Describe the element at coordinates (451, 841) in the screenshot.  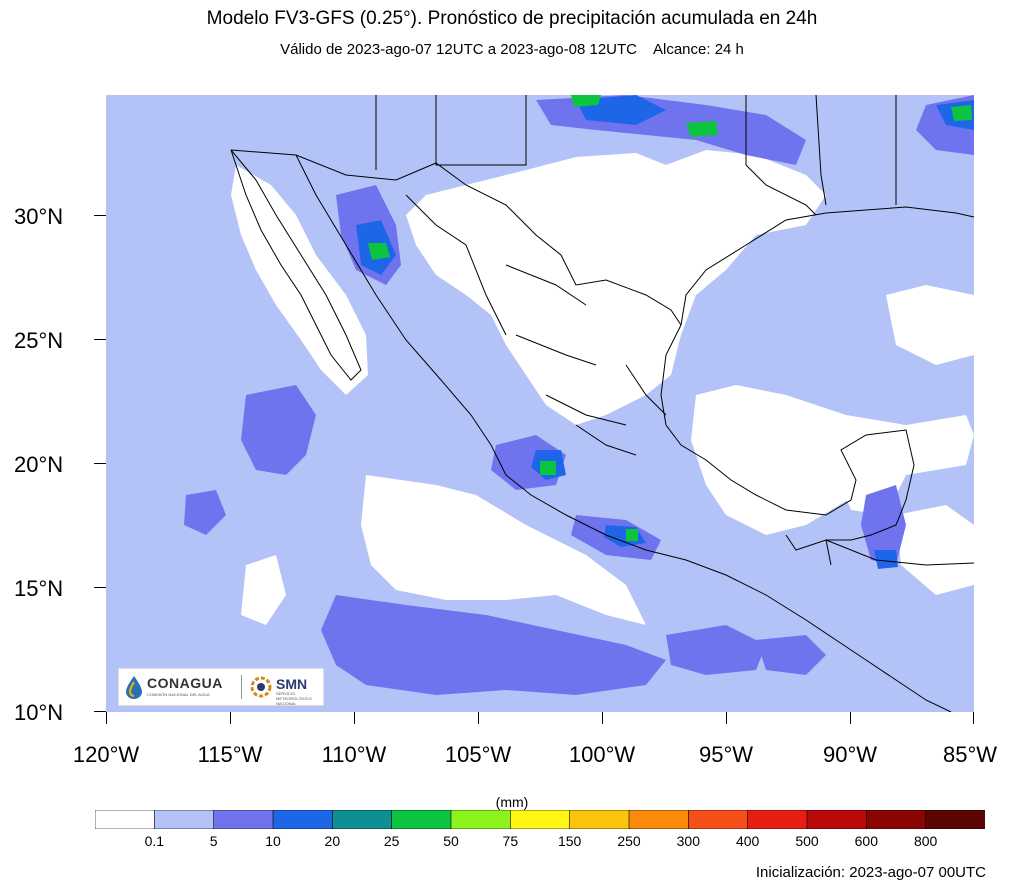
I see `colorbar-label: 50` at that location.